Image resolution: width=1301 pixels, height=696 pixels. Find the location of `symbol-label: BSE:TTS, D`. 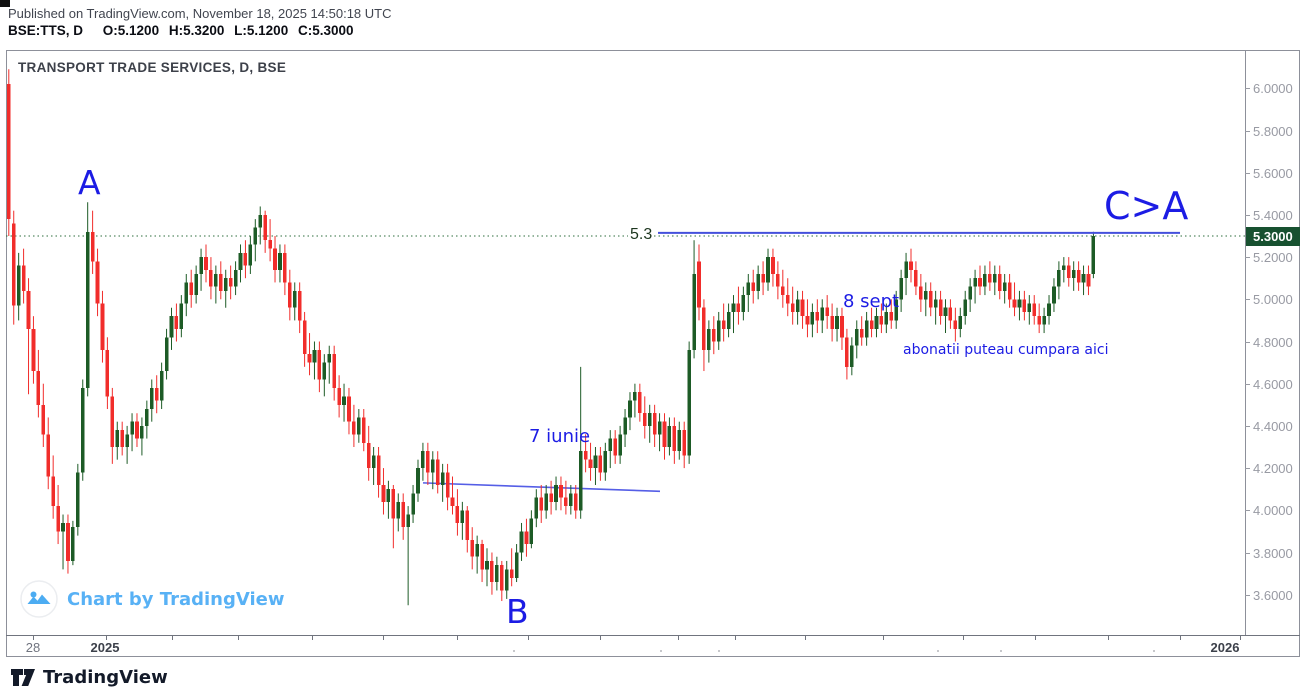

symbol-label: BSE:TTS, D is located at coordinates (46, 30).